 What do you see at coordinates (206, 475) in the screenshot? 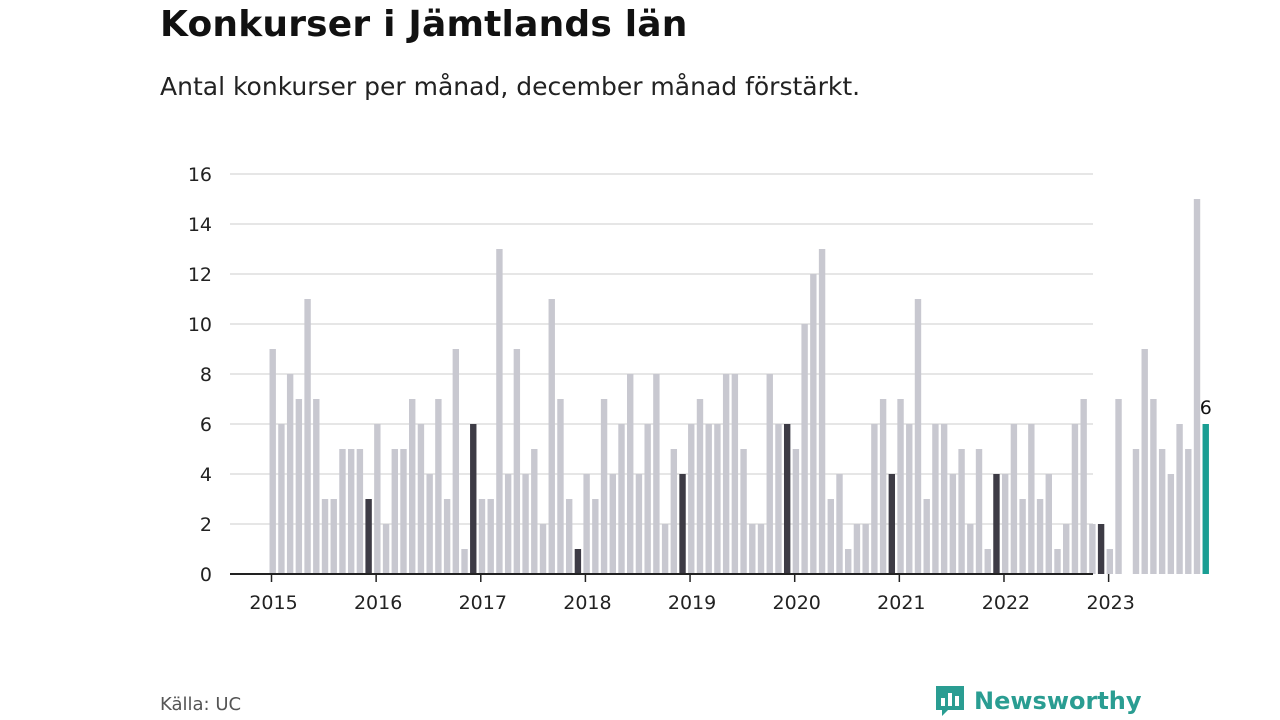
I see `y-tick-label: 4` at bounding box center [206, 475].